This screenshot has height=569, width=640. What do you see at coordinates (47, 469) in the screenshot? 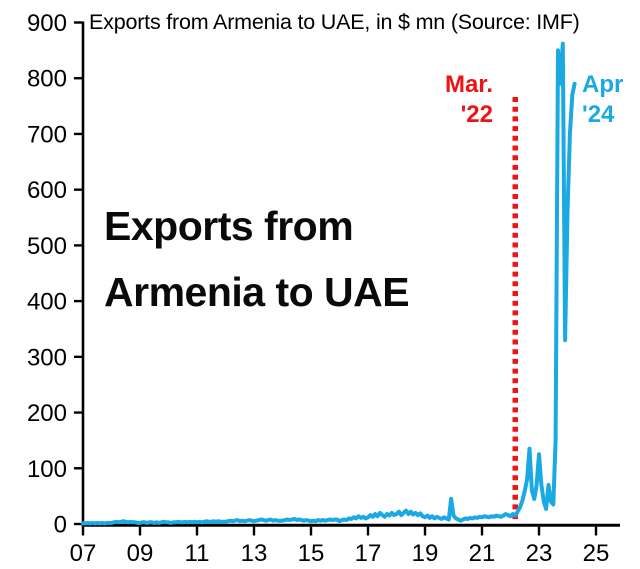
I see `y-tick-label: 100` at bounding box center [47, 469].